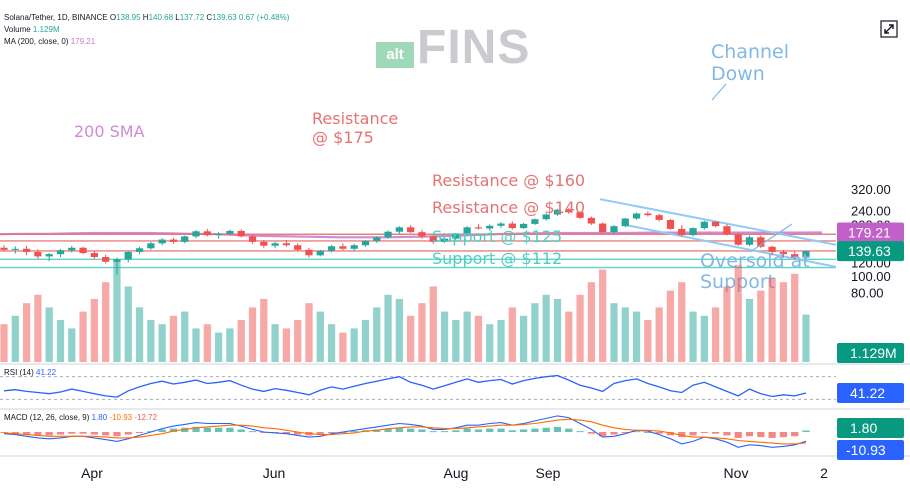 The height and width of the screenshot is (500, 910). Describe the element at coordinates (161, 17) in the screenshot. I see `ohlc-h-value: 140.68` at that location.